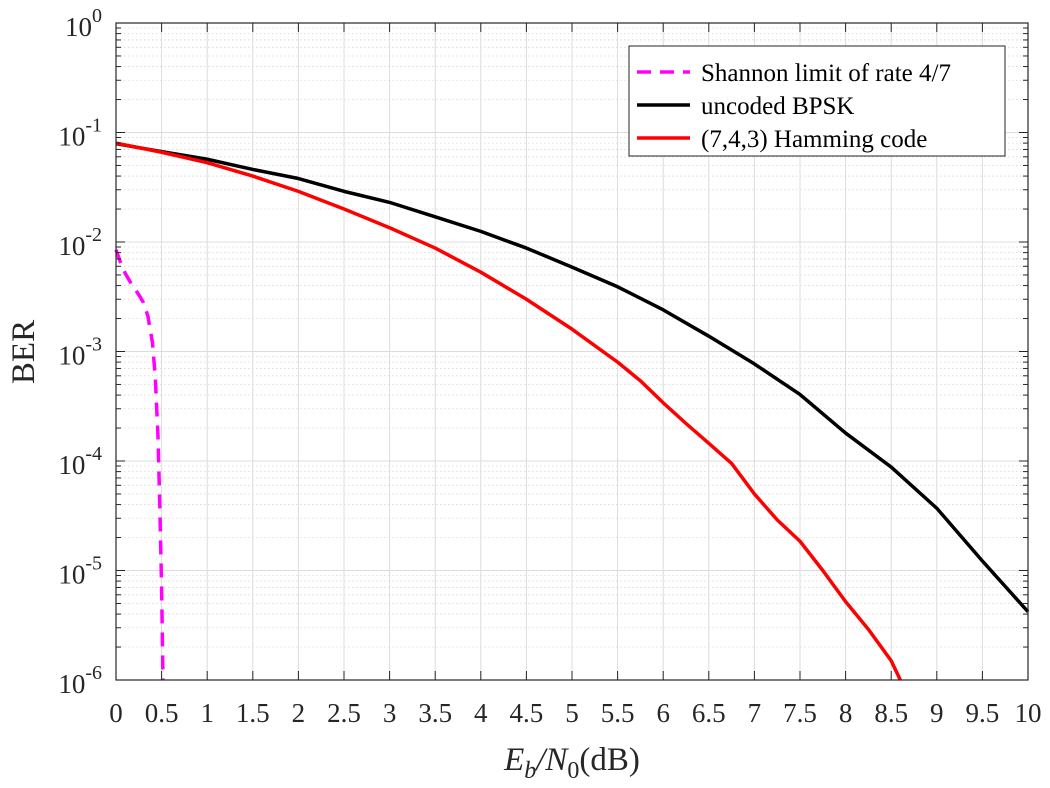 This screenshot has width=1050, height=788. What do you see at coordinates (814, 139) in the screenshot?
I see `legend-entry-label: (7,4,3) Hamming code` at bounding box center [814, 139].